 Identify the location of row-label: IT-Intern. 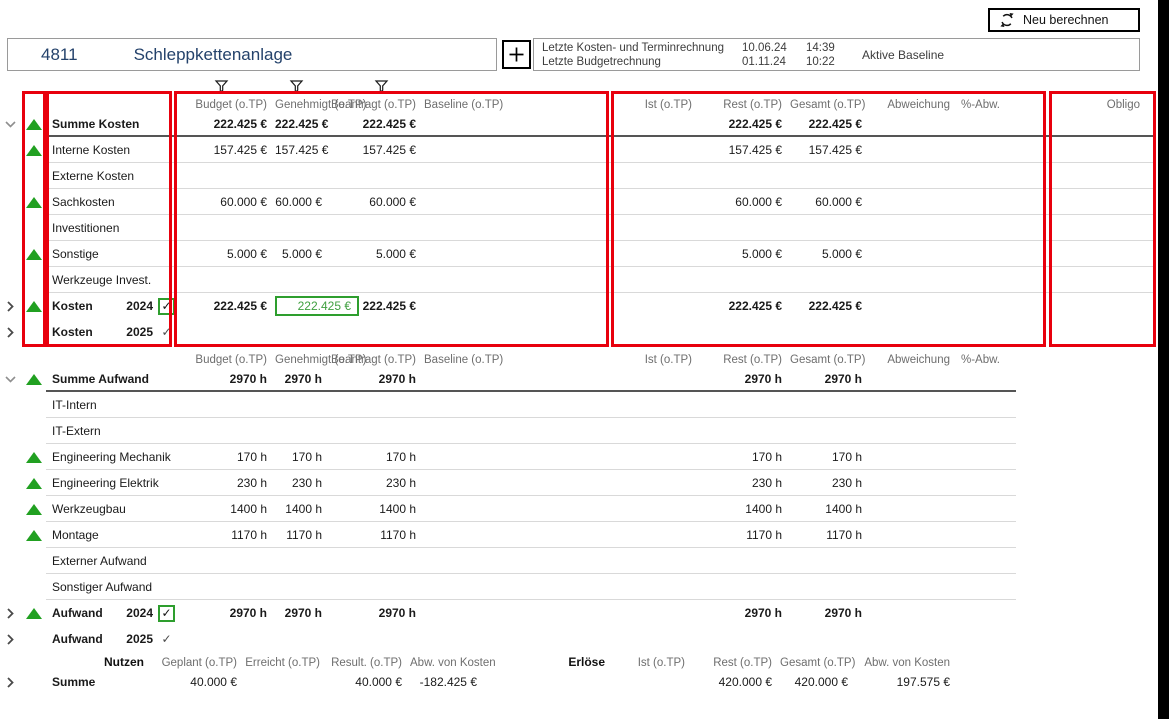
(74, 405).